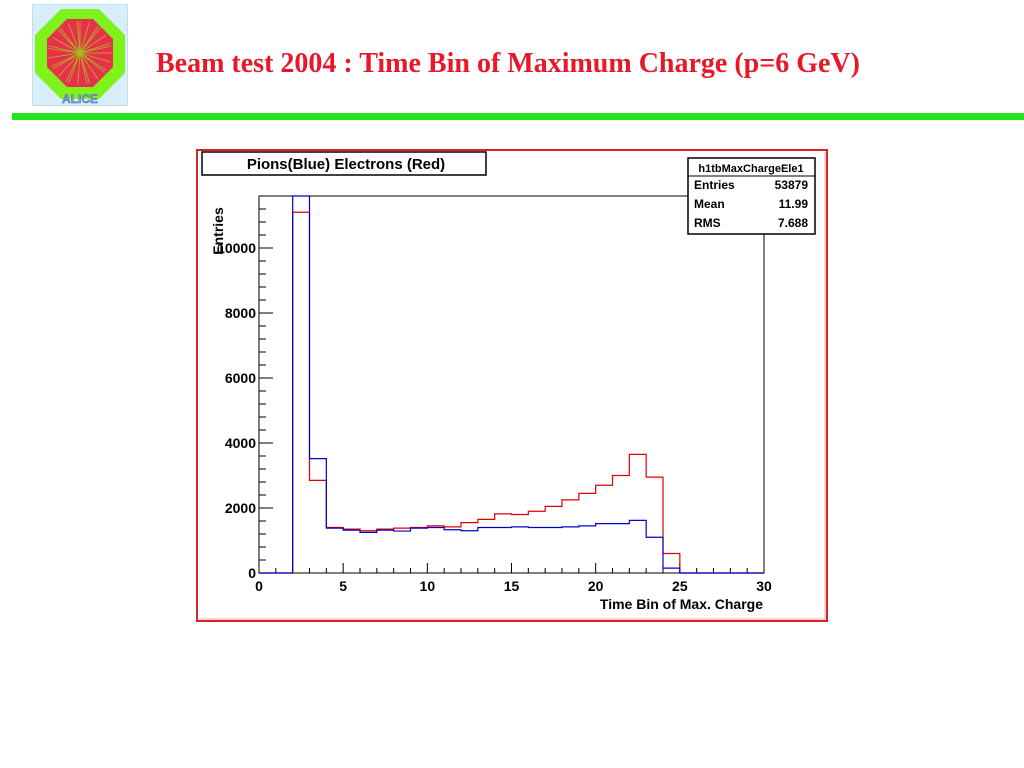 The image size is (1024, 768). What do you see at coordinates (236, 248) in the screenshot?
I see `y-tick-label: 10000` at bounding box center [236, 248].